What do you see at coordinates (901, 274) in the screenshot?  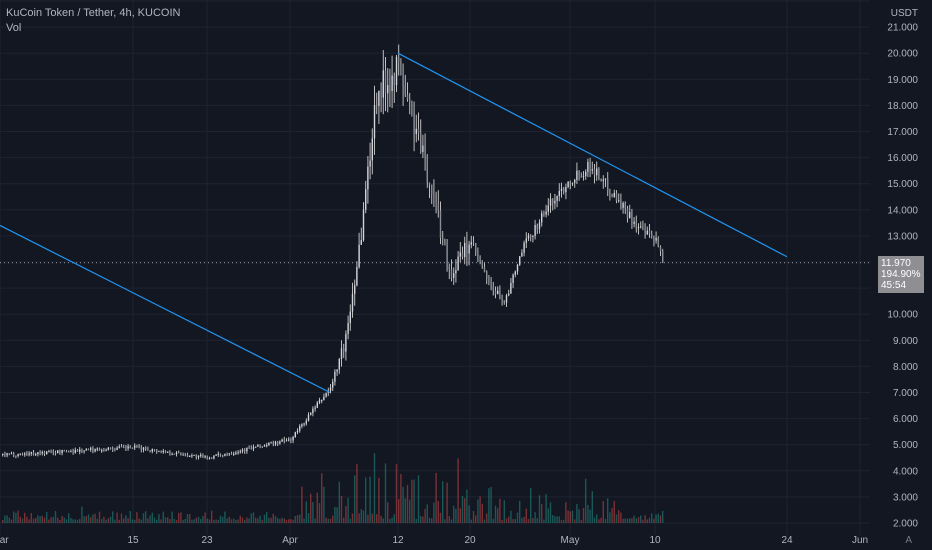 I see `last-price-label: 11.970 194.90% 45:54` at bounding box center [901, 274].